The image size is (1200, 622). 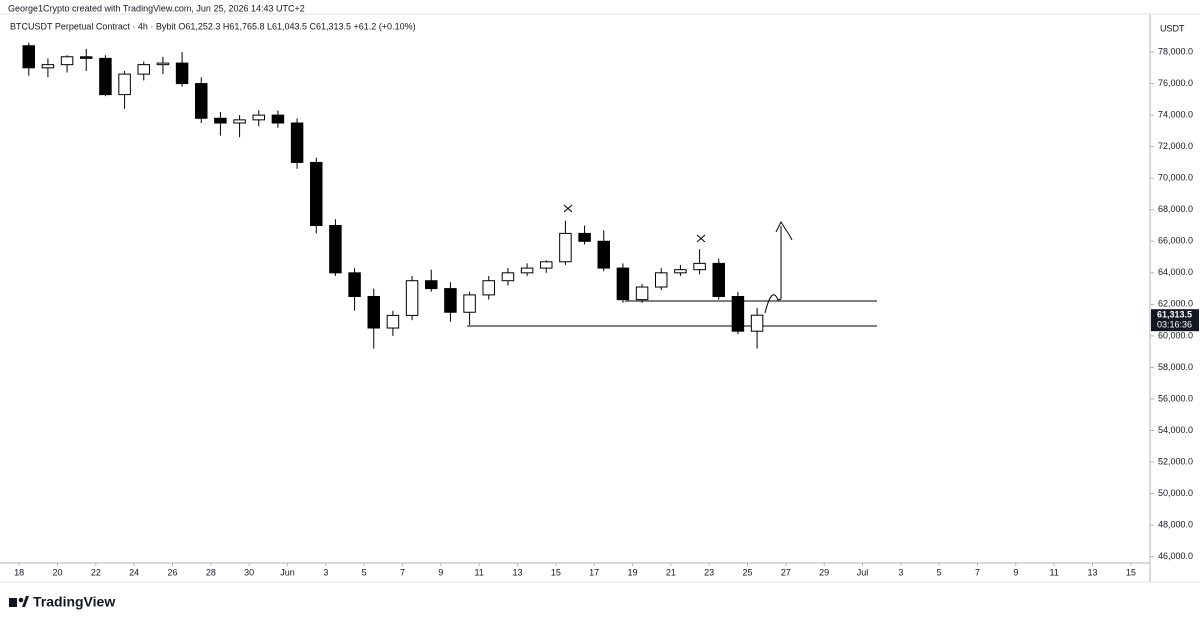 What do you see at coordinates (786, 572) in the screenshot?
I see `x-tick-label: 27` at bounding box center [786, 572].